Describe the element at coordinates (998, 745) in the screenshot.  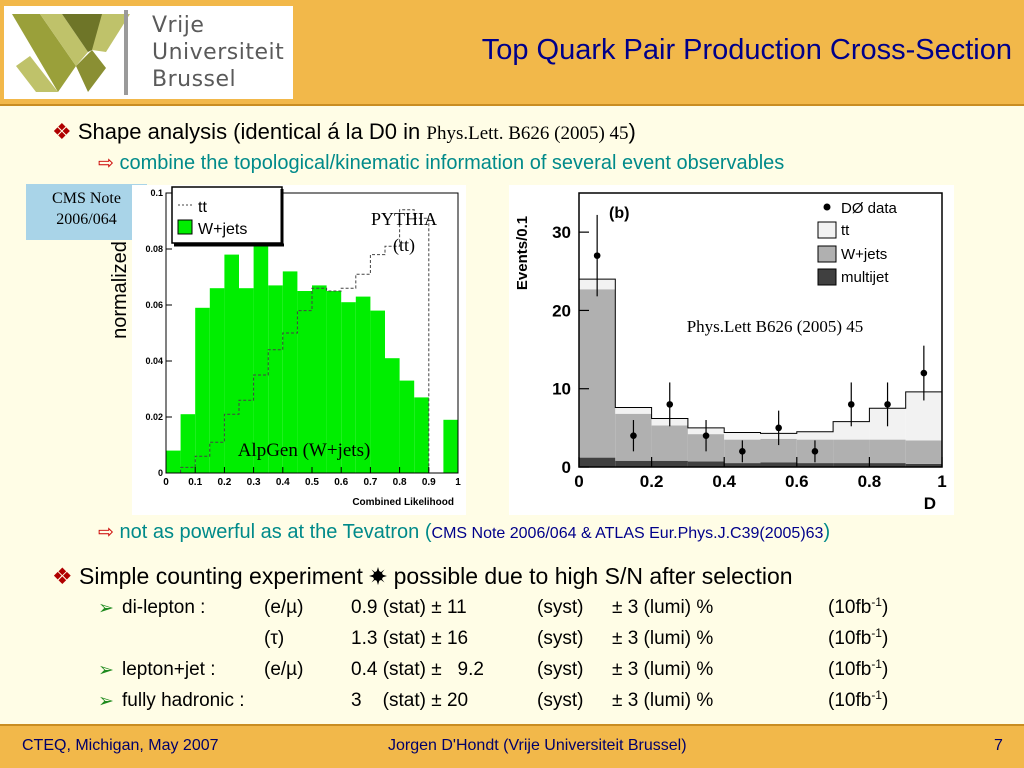
I see `page-number: 7` at that location.